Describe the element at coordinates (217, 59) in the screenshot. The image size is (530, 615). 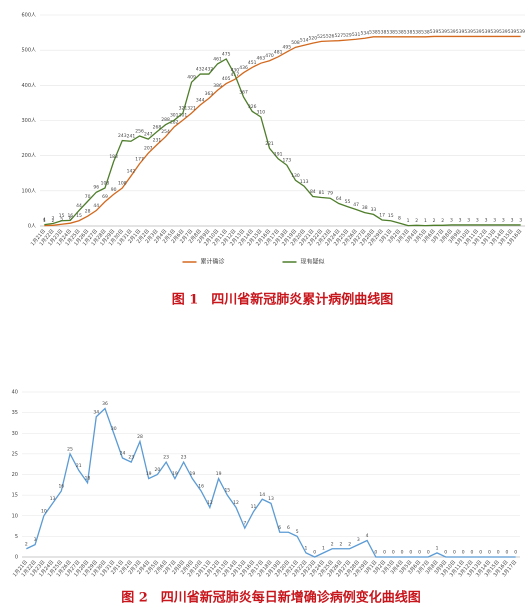
I see `data-label: 461` at that location.